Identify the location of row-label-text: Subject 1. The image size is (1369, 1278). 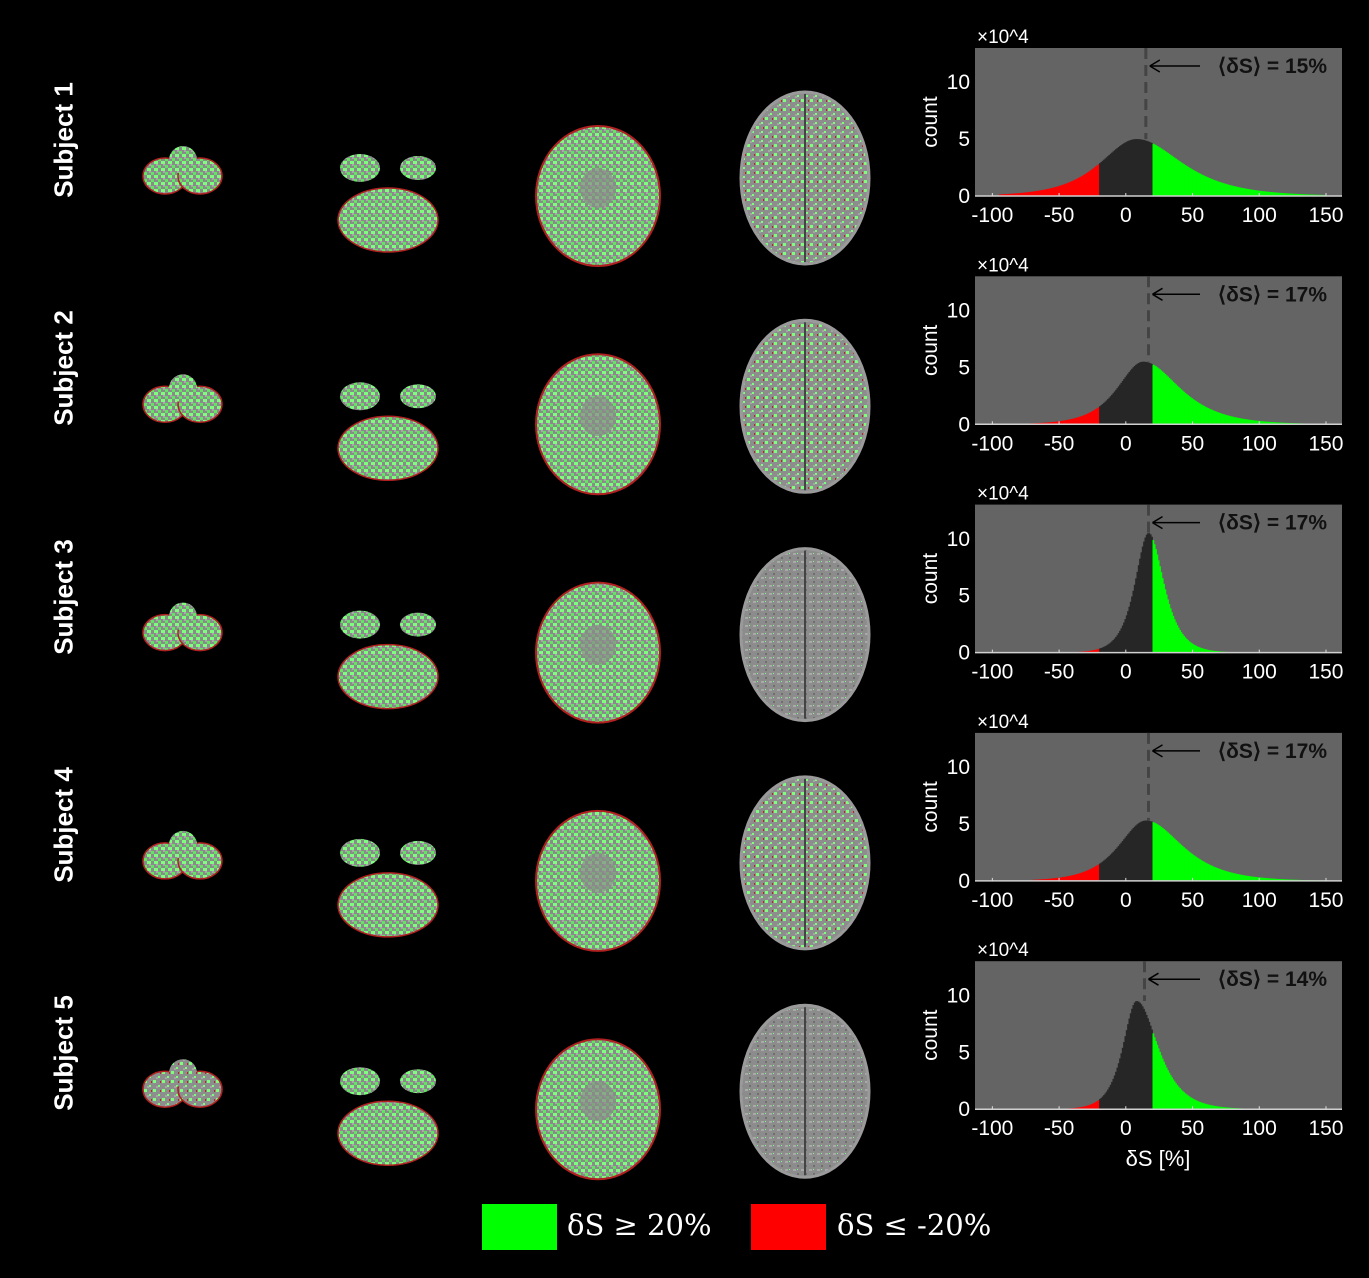
(63, 140).